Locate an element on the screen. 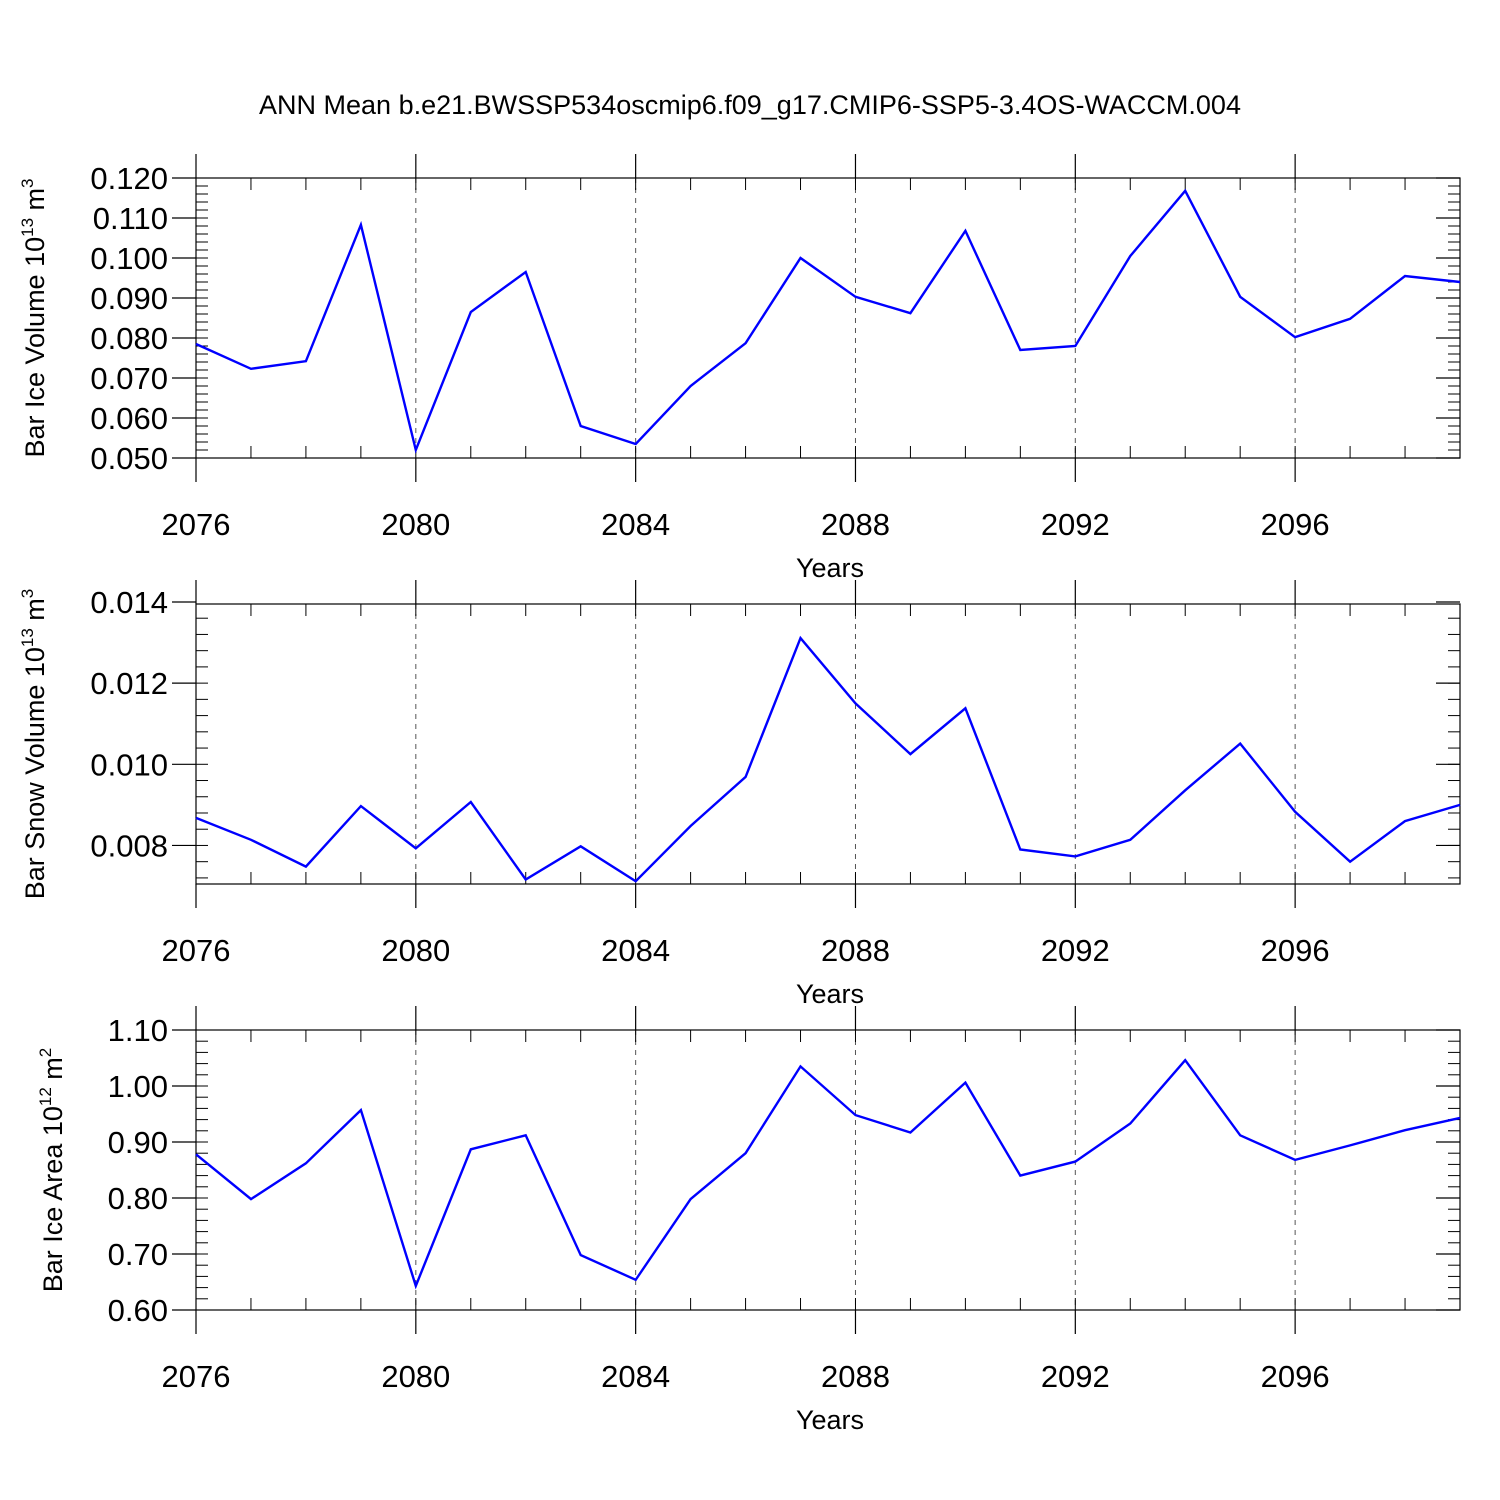 The width and height of the screenshot is (1500, 1500). y-axis-label: Bar Ice Volume 1013 m3 is located at coordinates (34, 317).